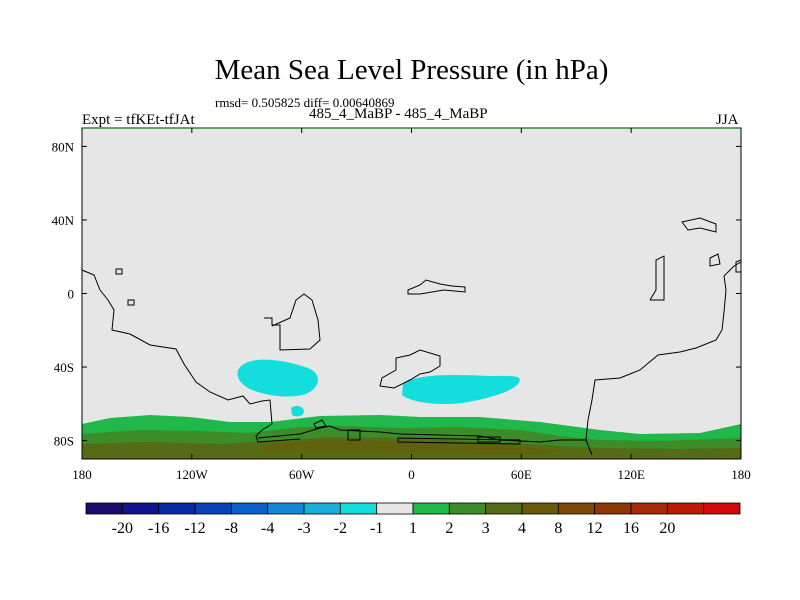 This screenshot has height=600, width=800. I want to click on colorbar-label: -16, so click(158, 528).